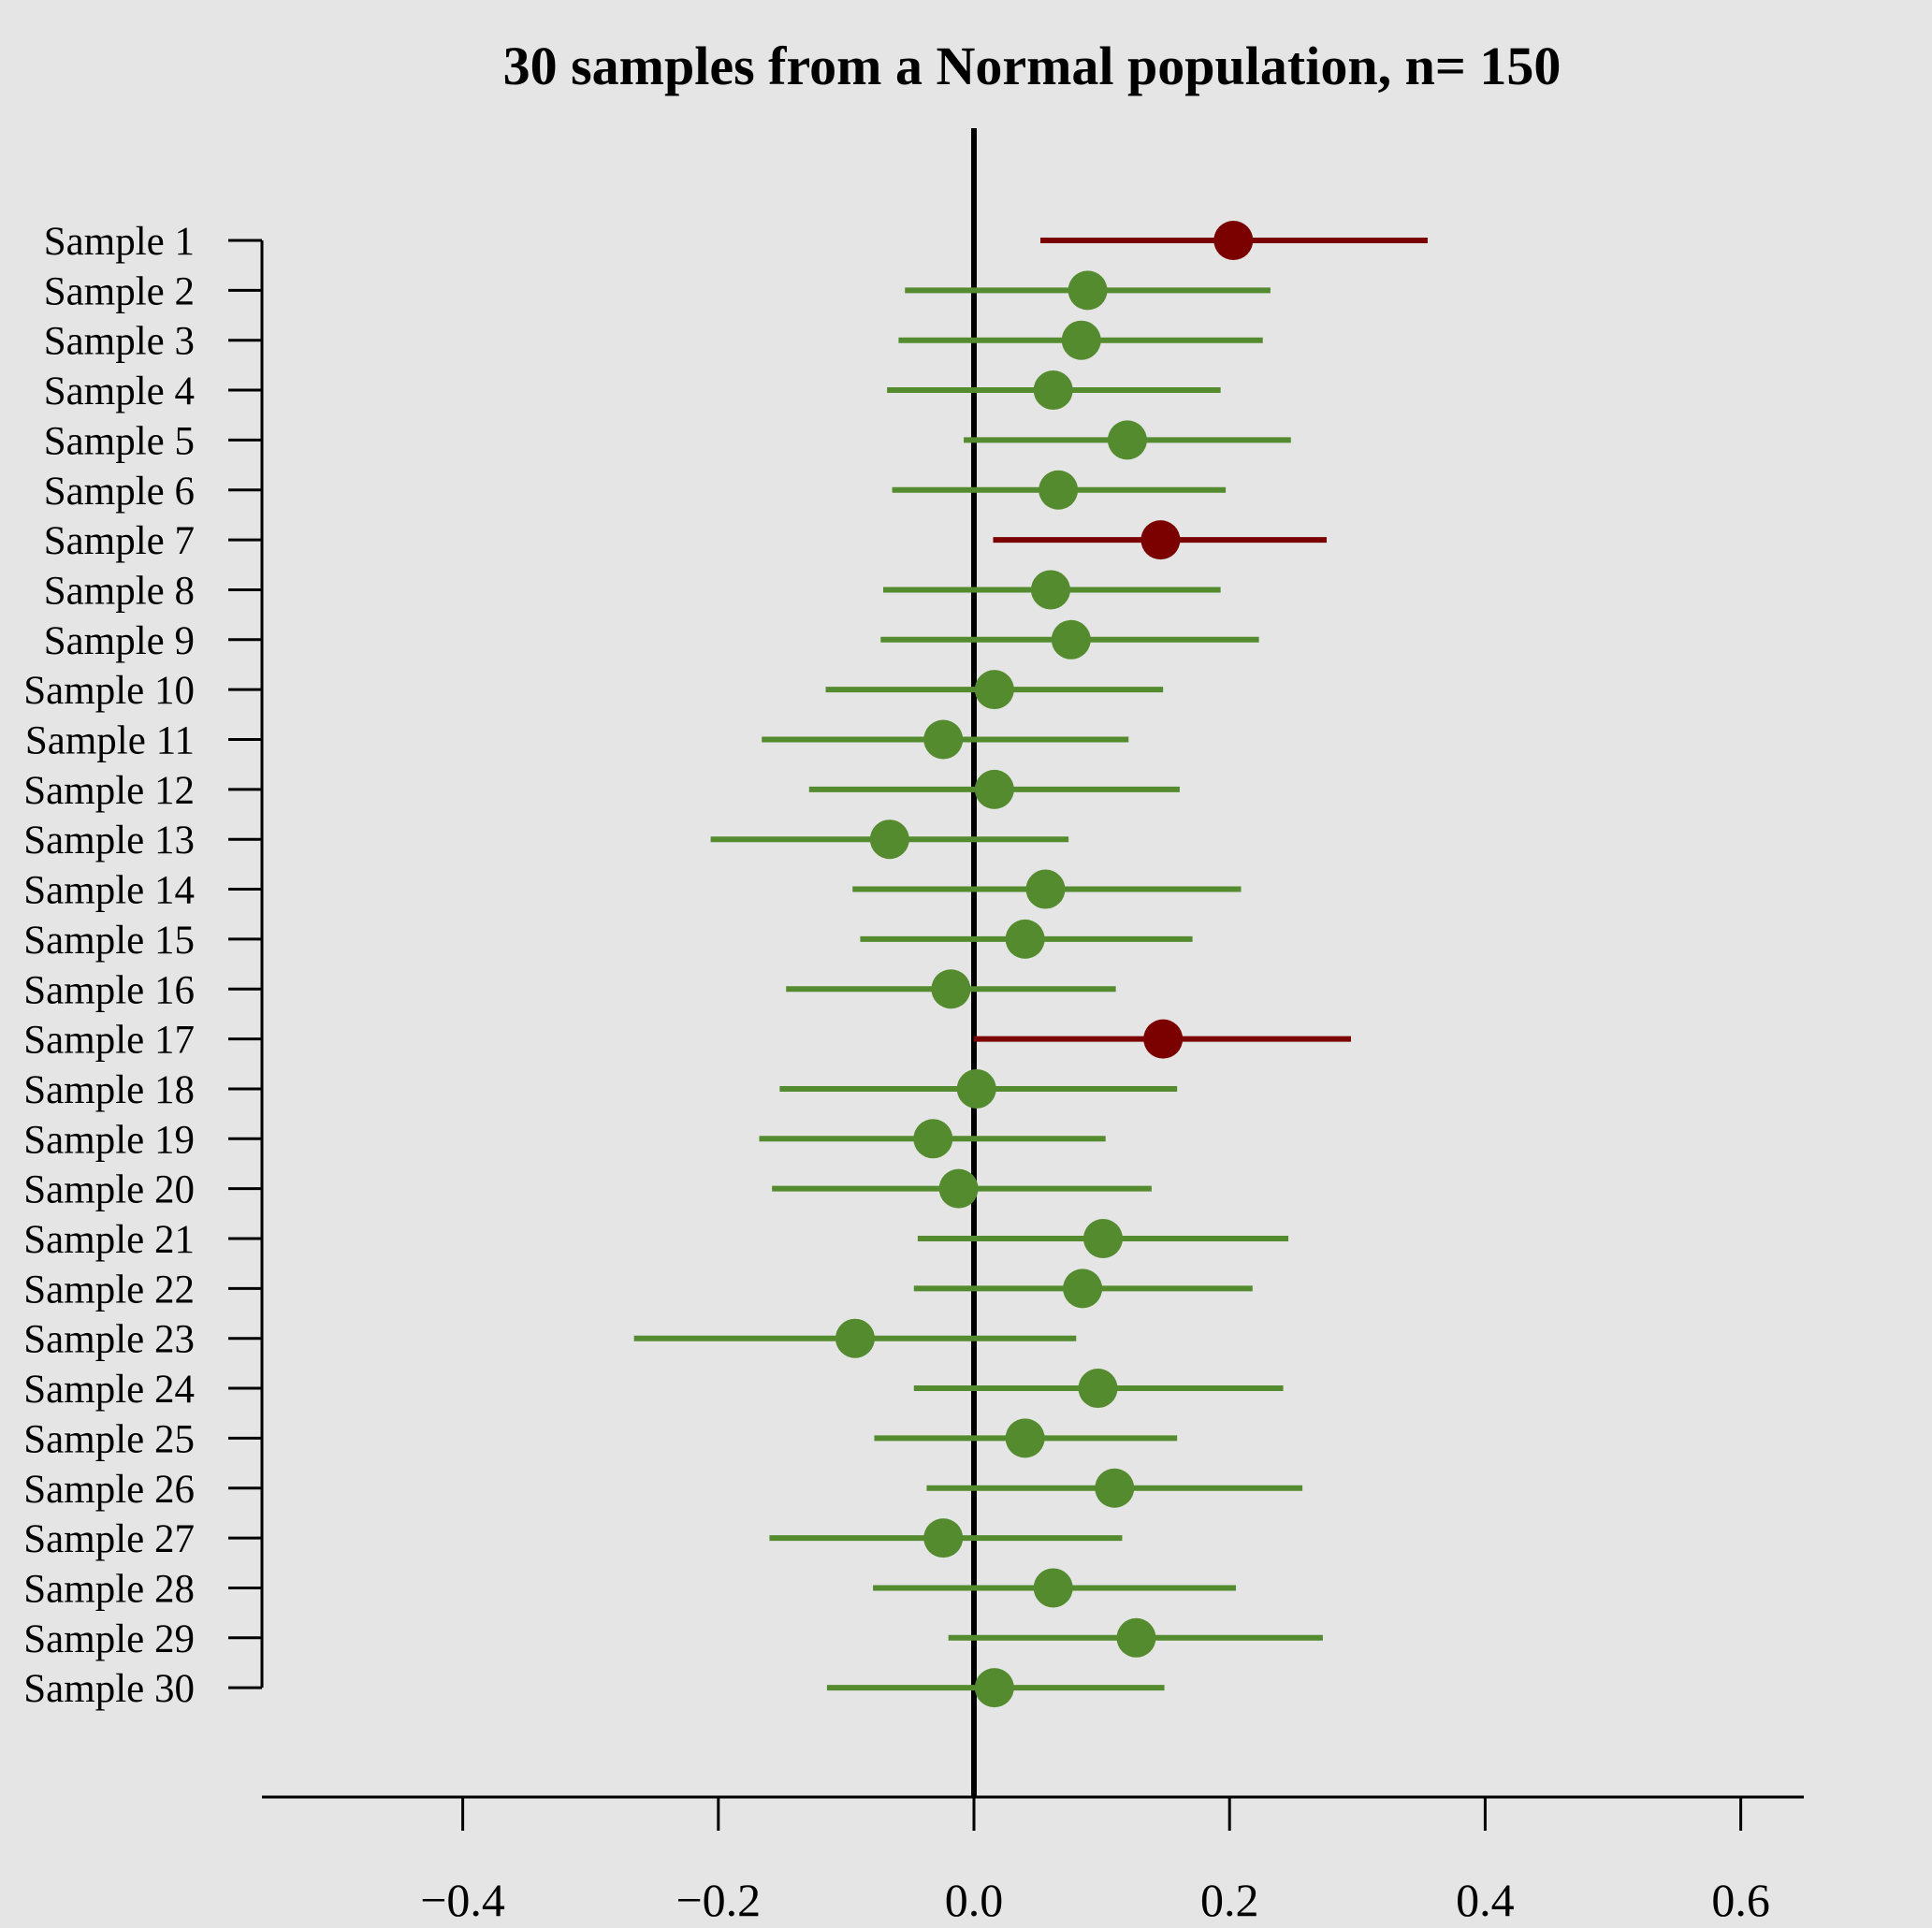 The image size is (1932, 1928). I want to click on y-tick-label: Sample 8, so click(120, 591).